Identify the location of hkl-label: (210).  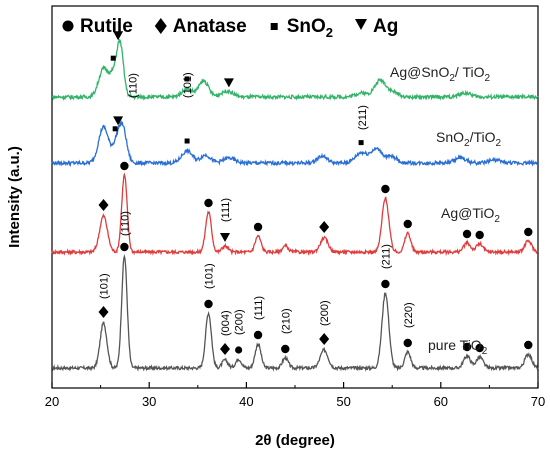
(286, 321).